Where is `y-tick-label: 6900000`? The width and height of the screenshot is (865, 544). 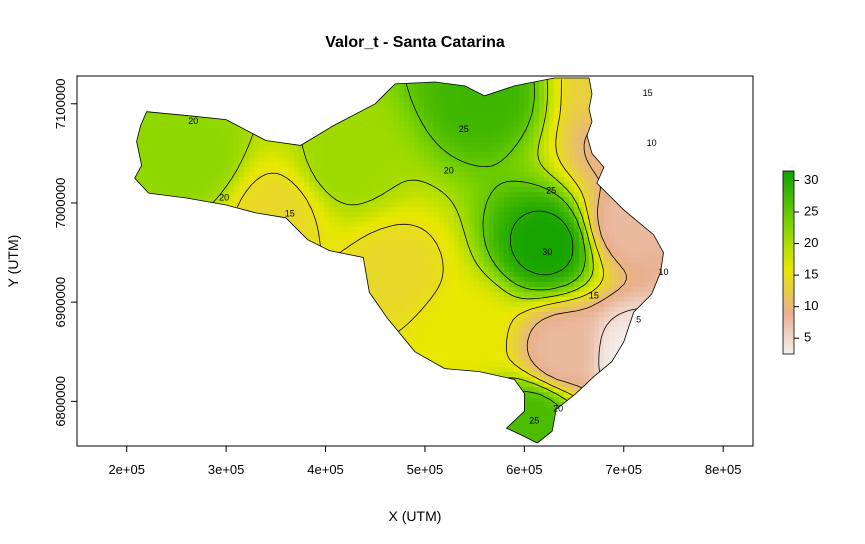 y-tick-label: 6900000 is located at coordinates (60, 302).